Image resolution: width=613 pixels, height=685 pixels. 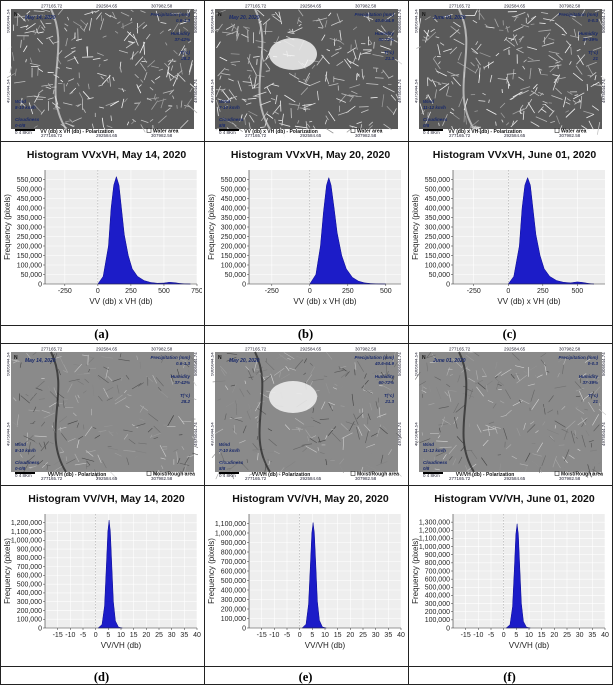 What do you see at coordinates (29, 620) in the screenshot?
I see `y-tick-label: 100,000` at bounding box center [29, 620].